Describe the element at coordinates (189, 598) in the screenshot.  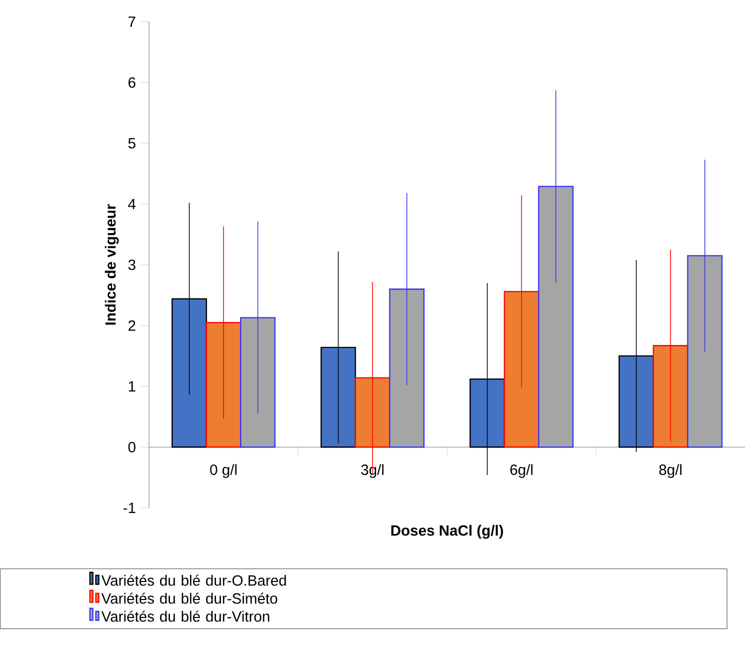
I see `legend-label: Variétés du blé dur-Siméto` at that location.